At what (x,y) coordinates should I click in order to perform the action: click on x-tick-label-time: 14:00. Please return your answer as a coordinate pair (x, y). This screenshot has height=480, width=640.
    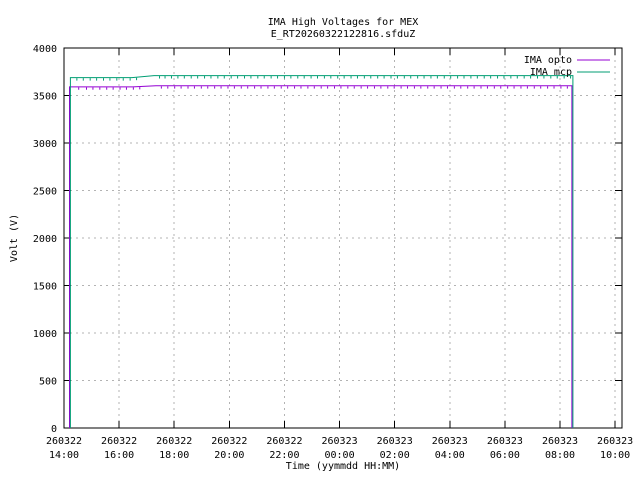
    Looking at the image, I should click on (64, 455).